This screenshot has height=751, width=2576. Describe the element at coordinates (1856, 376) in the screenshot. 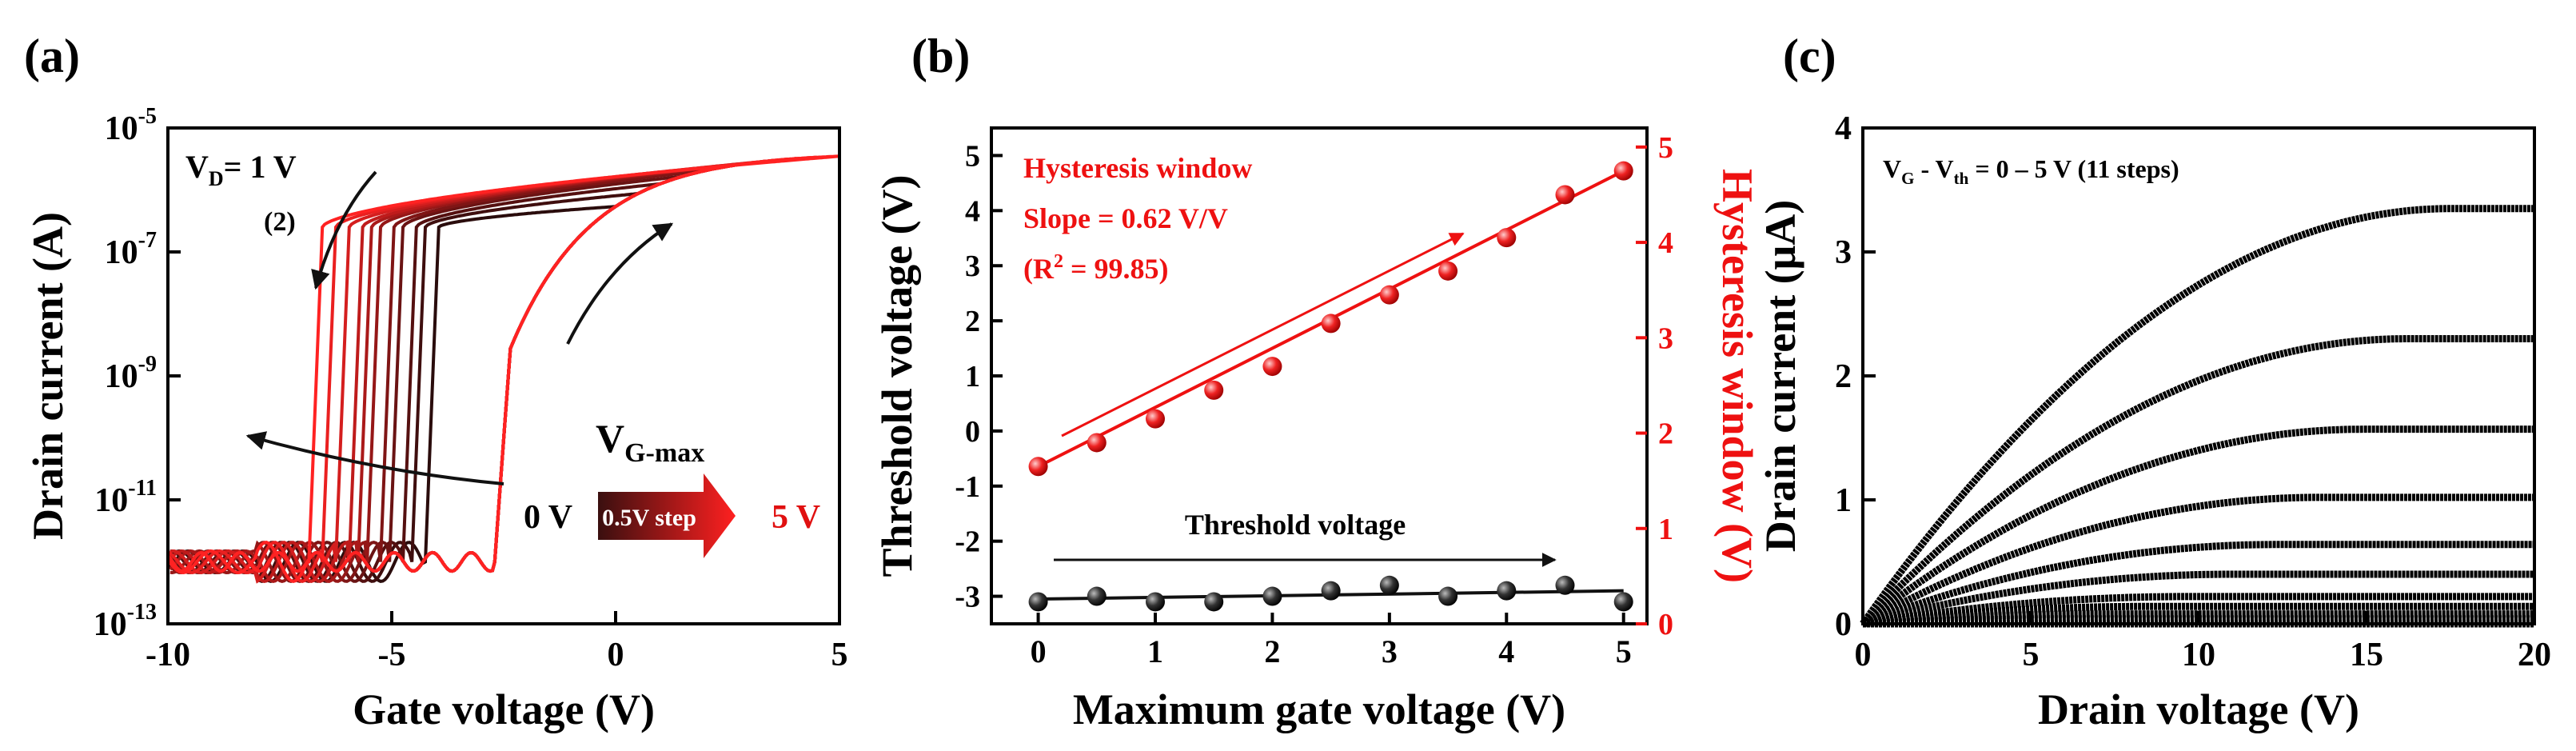

I see `panel-c-y-ticks: 0 1 2 3 4` at that location.